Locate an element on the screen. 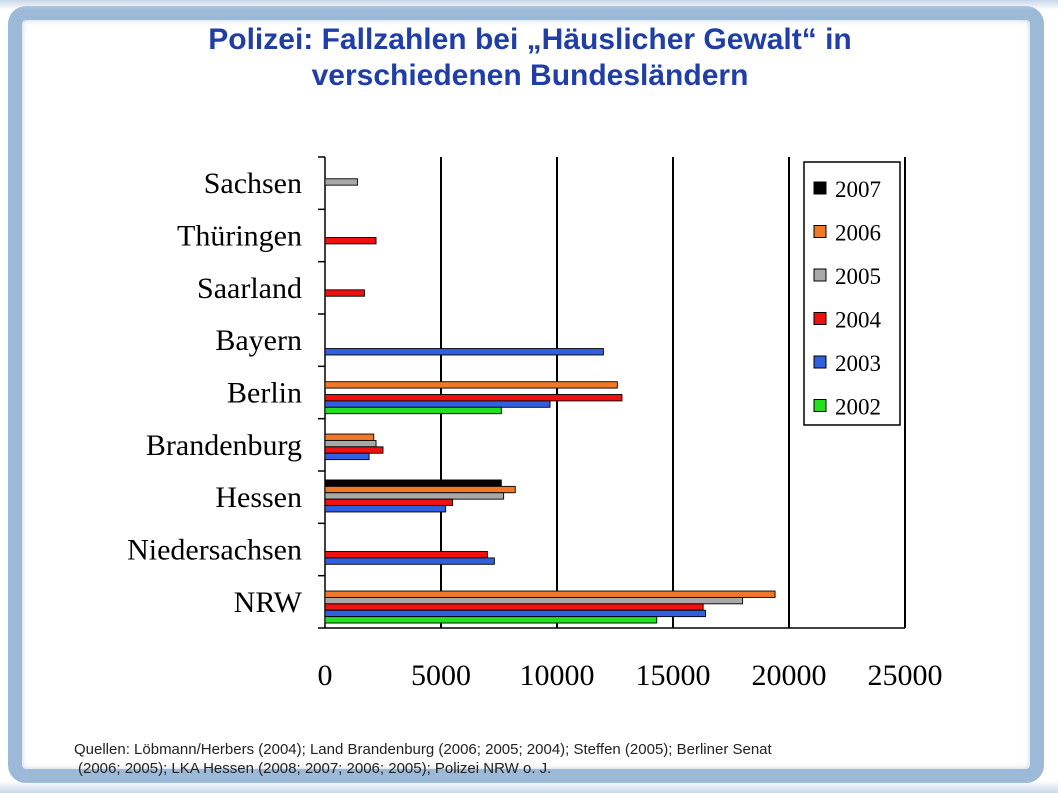 The image size is (1058, 793). bar-thueringen-2004 is located at coordinates (350, 241).